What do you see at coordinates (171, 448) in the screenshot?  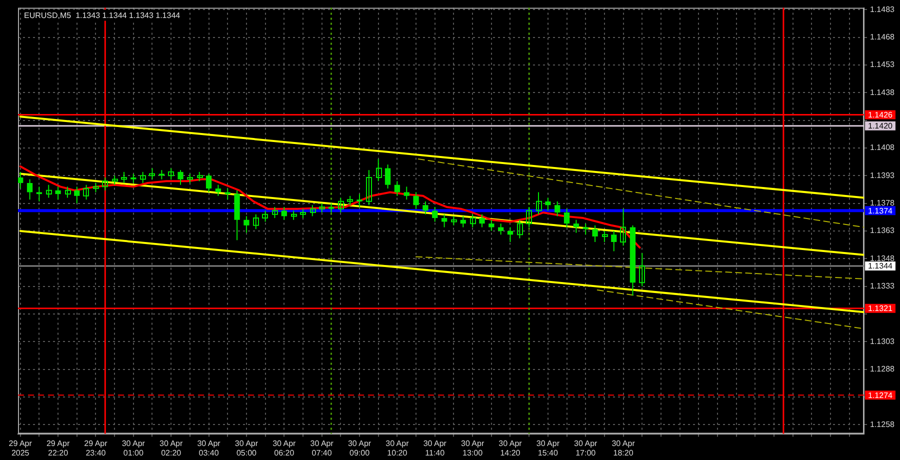 I see `x-tick-label: 30 Apr 02:20` at bounding box center [171, 448].